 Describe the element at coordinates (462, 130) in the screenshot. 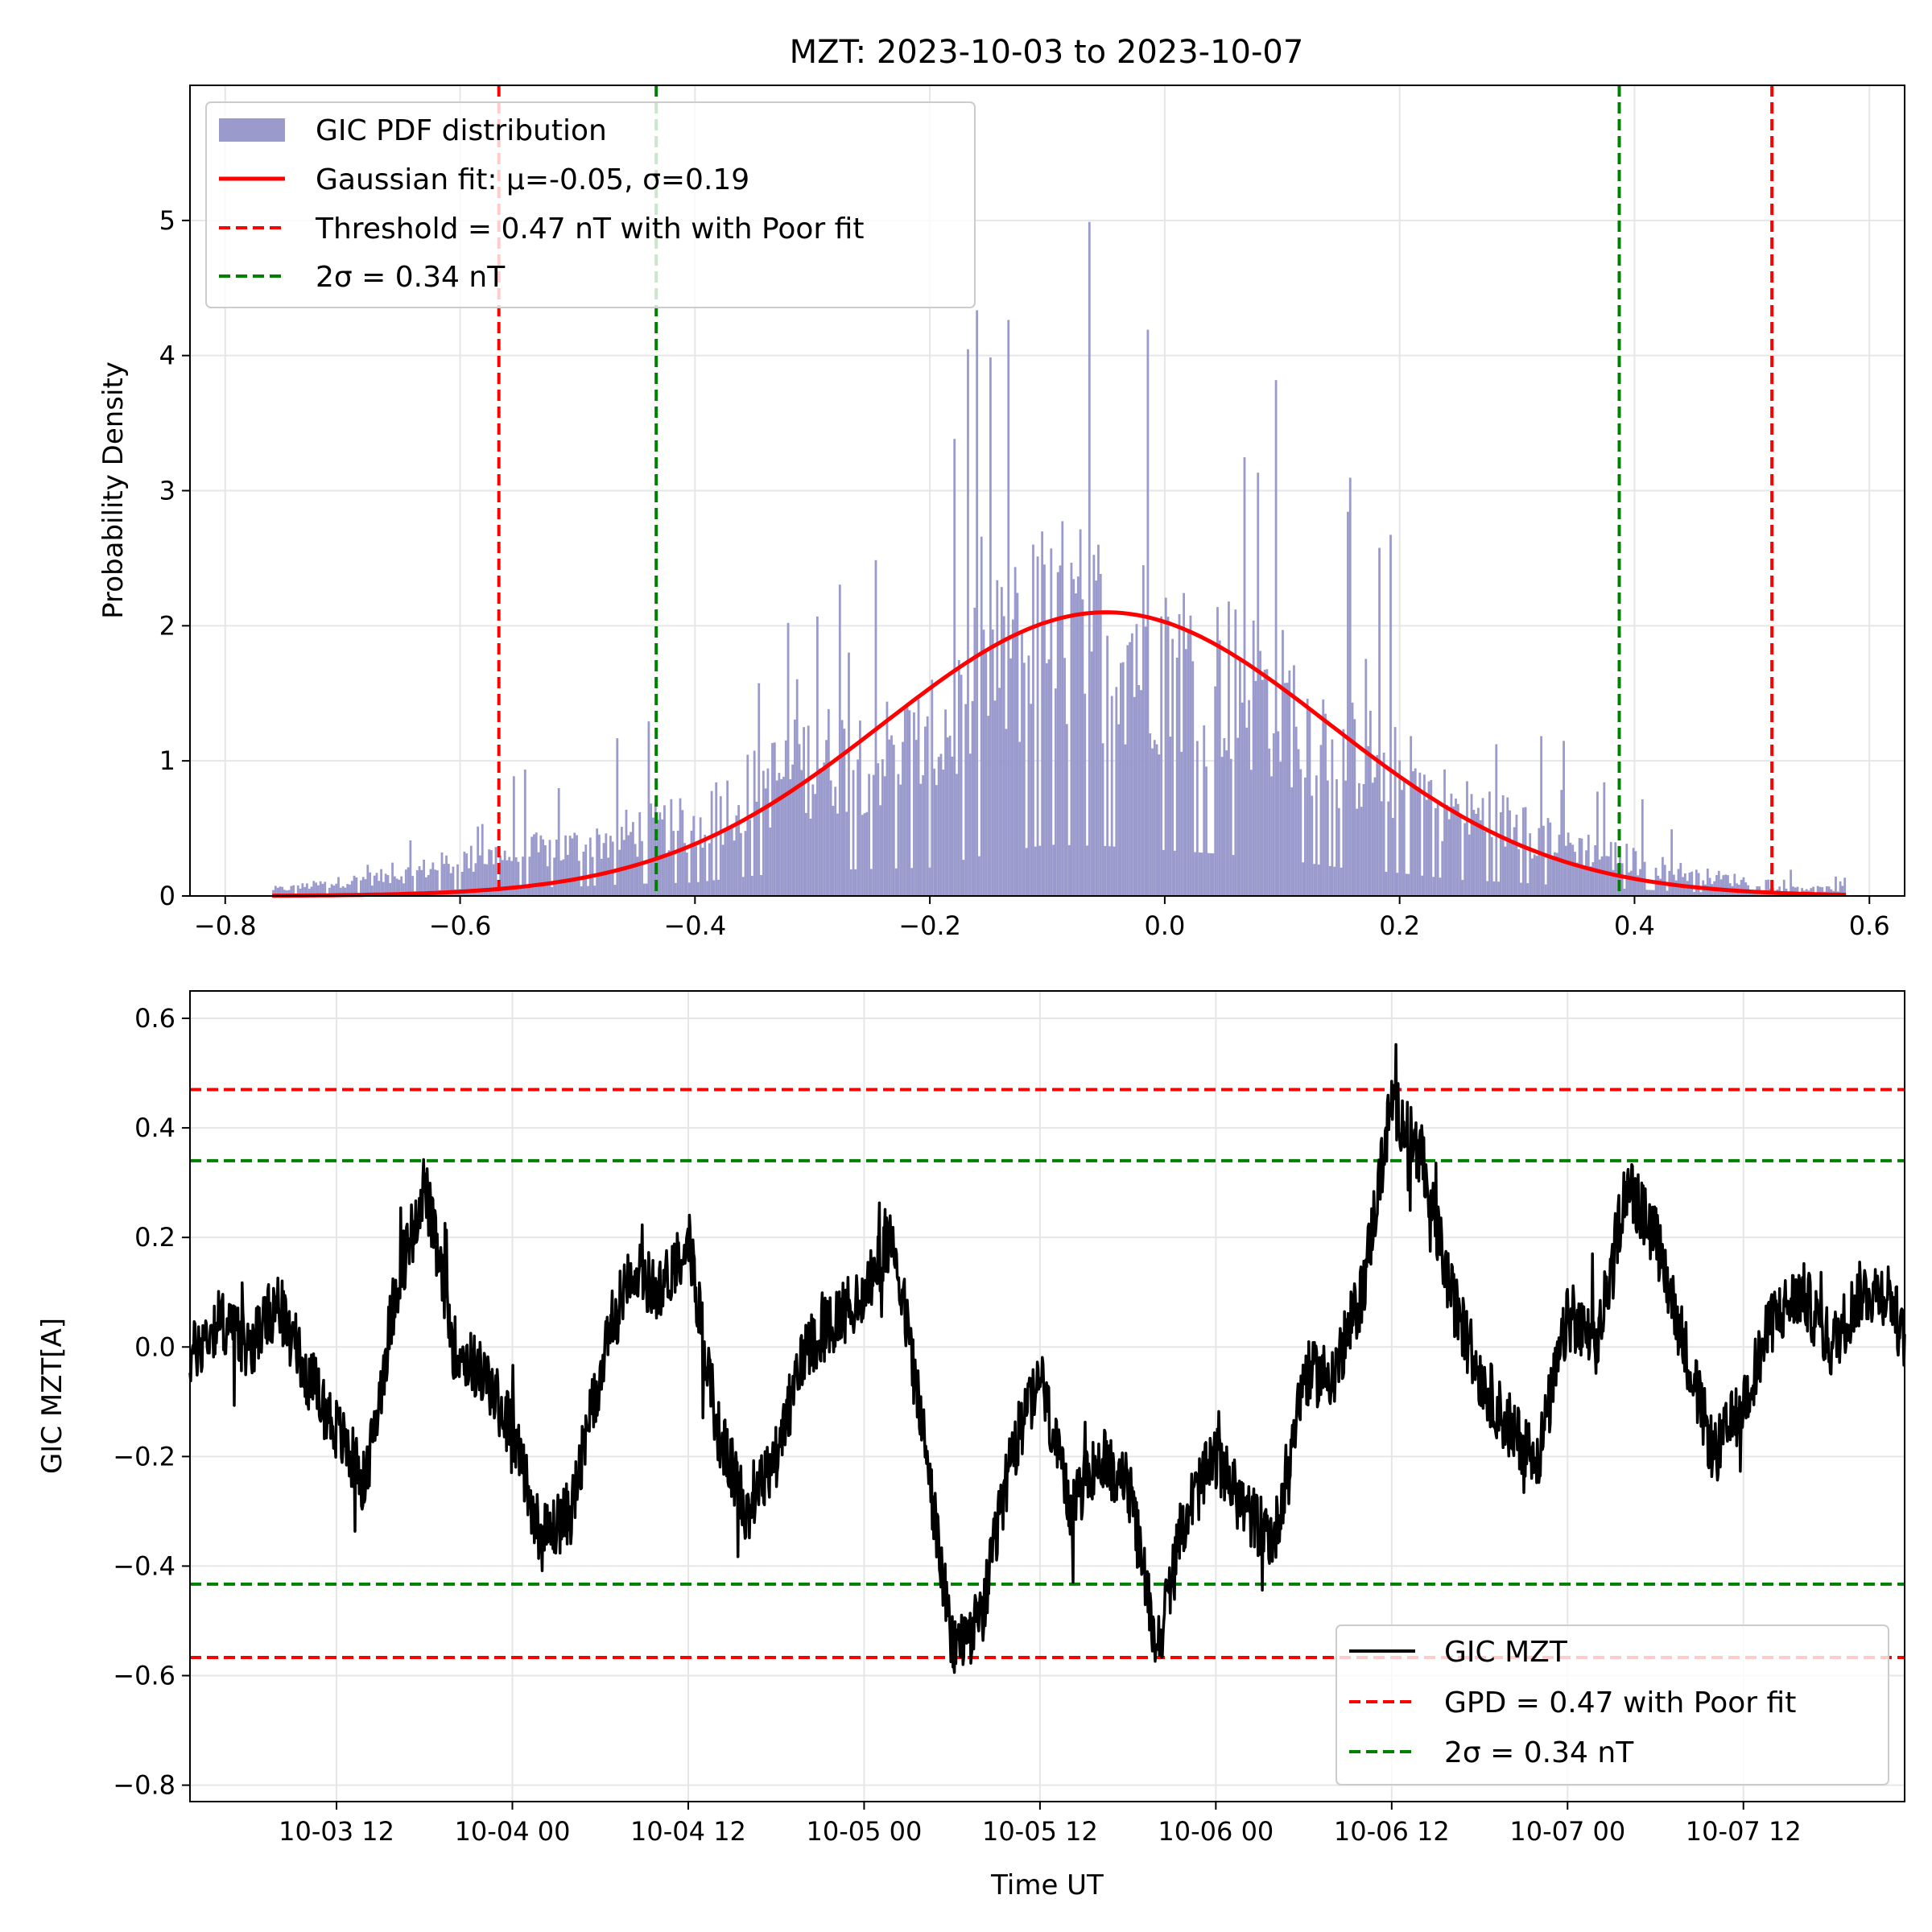

I see `legend-histogram-label: GIC PDF distribution` at that location.